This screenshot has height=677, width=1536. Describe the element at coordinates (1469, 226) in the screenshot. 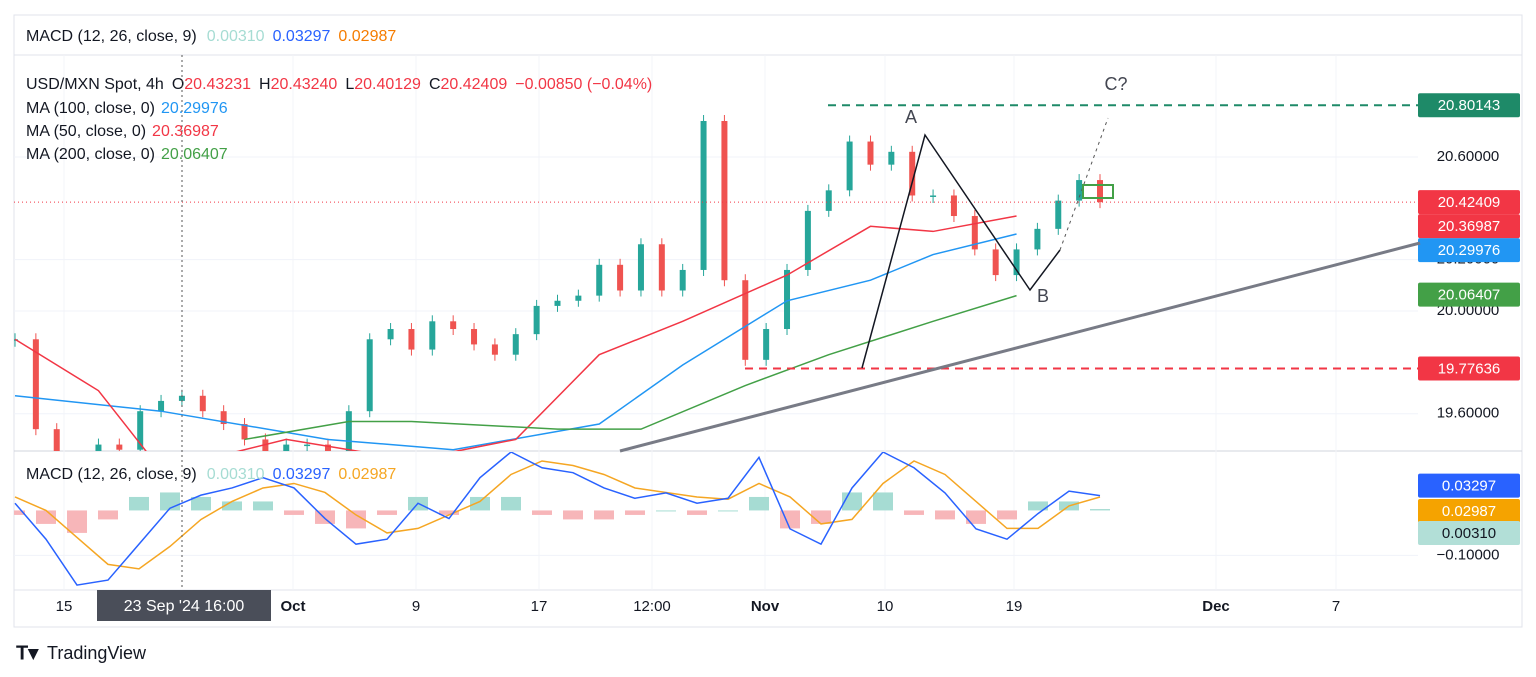

I see `price-label: 20.36987` at that location.